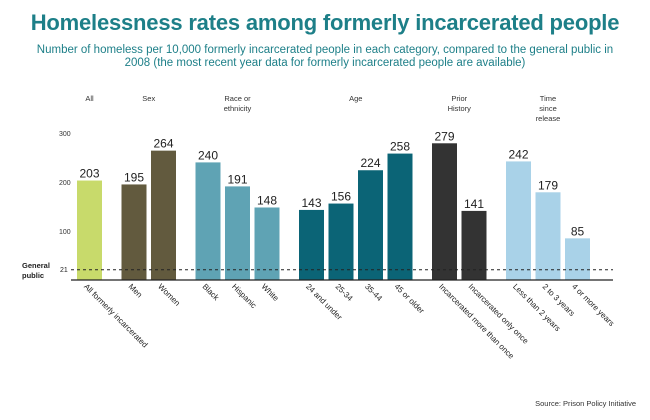 This screenshot has width=650, height=420. I want to click on value-label-9: 224, so click(370, 163).